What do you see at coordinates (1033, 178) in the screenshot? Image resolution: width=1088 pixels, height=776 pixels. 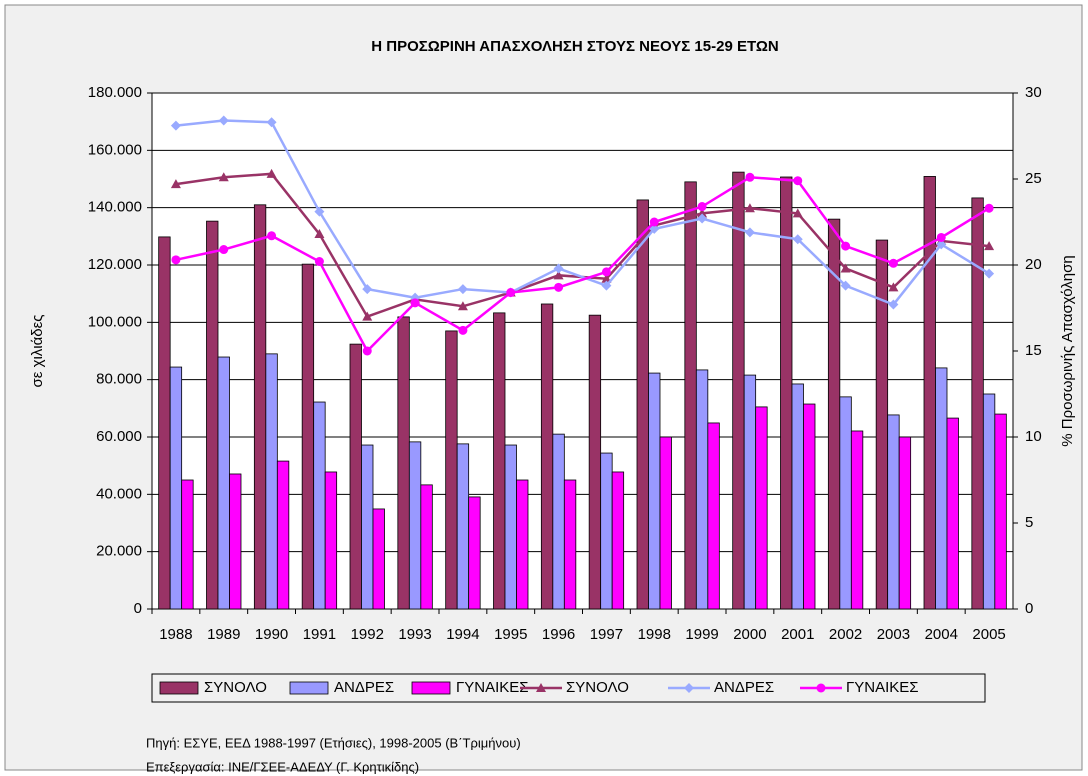 I see `y2-tick-label: 25` at bounding box center [1033, 178].